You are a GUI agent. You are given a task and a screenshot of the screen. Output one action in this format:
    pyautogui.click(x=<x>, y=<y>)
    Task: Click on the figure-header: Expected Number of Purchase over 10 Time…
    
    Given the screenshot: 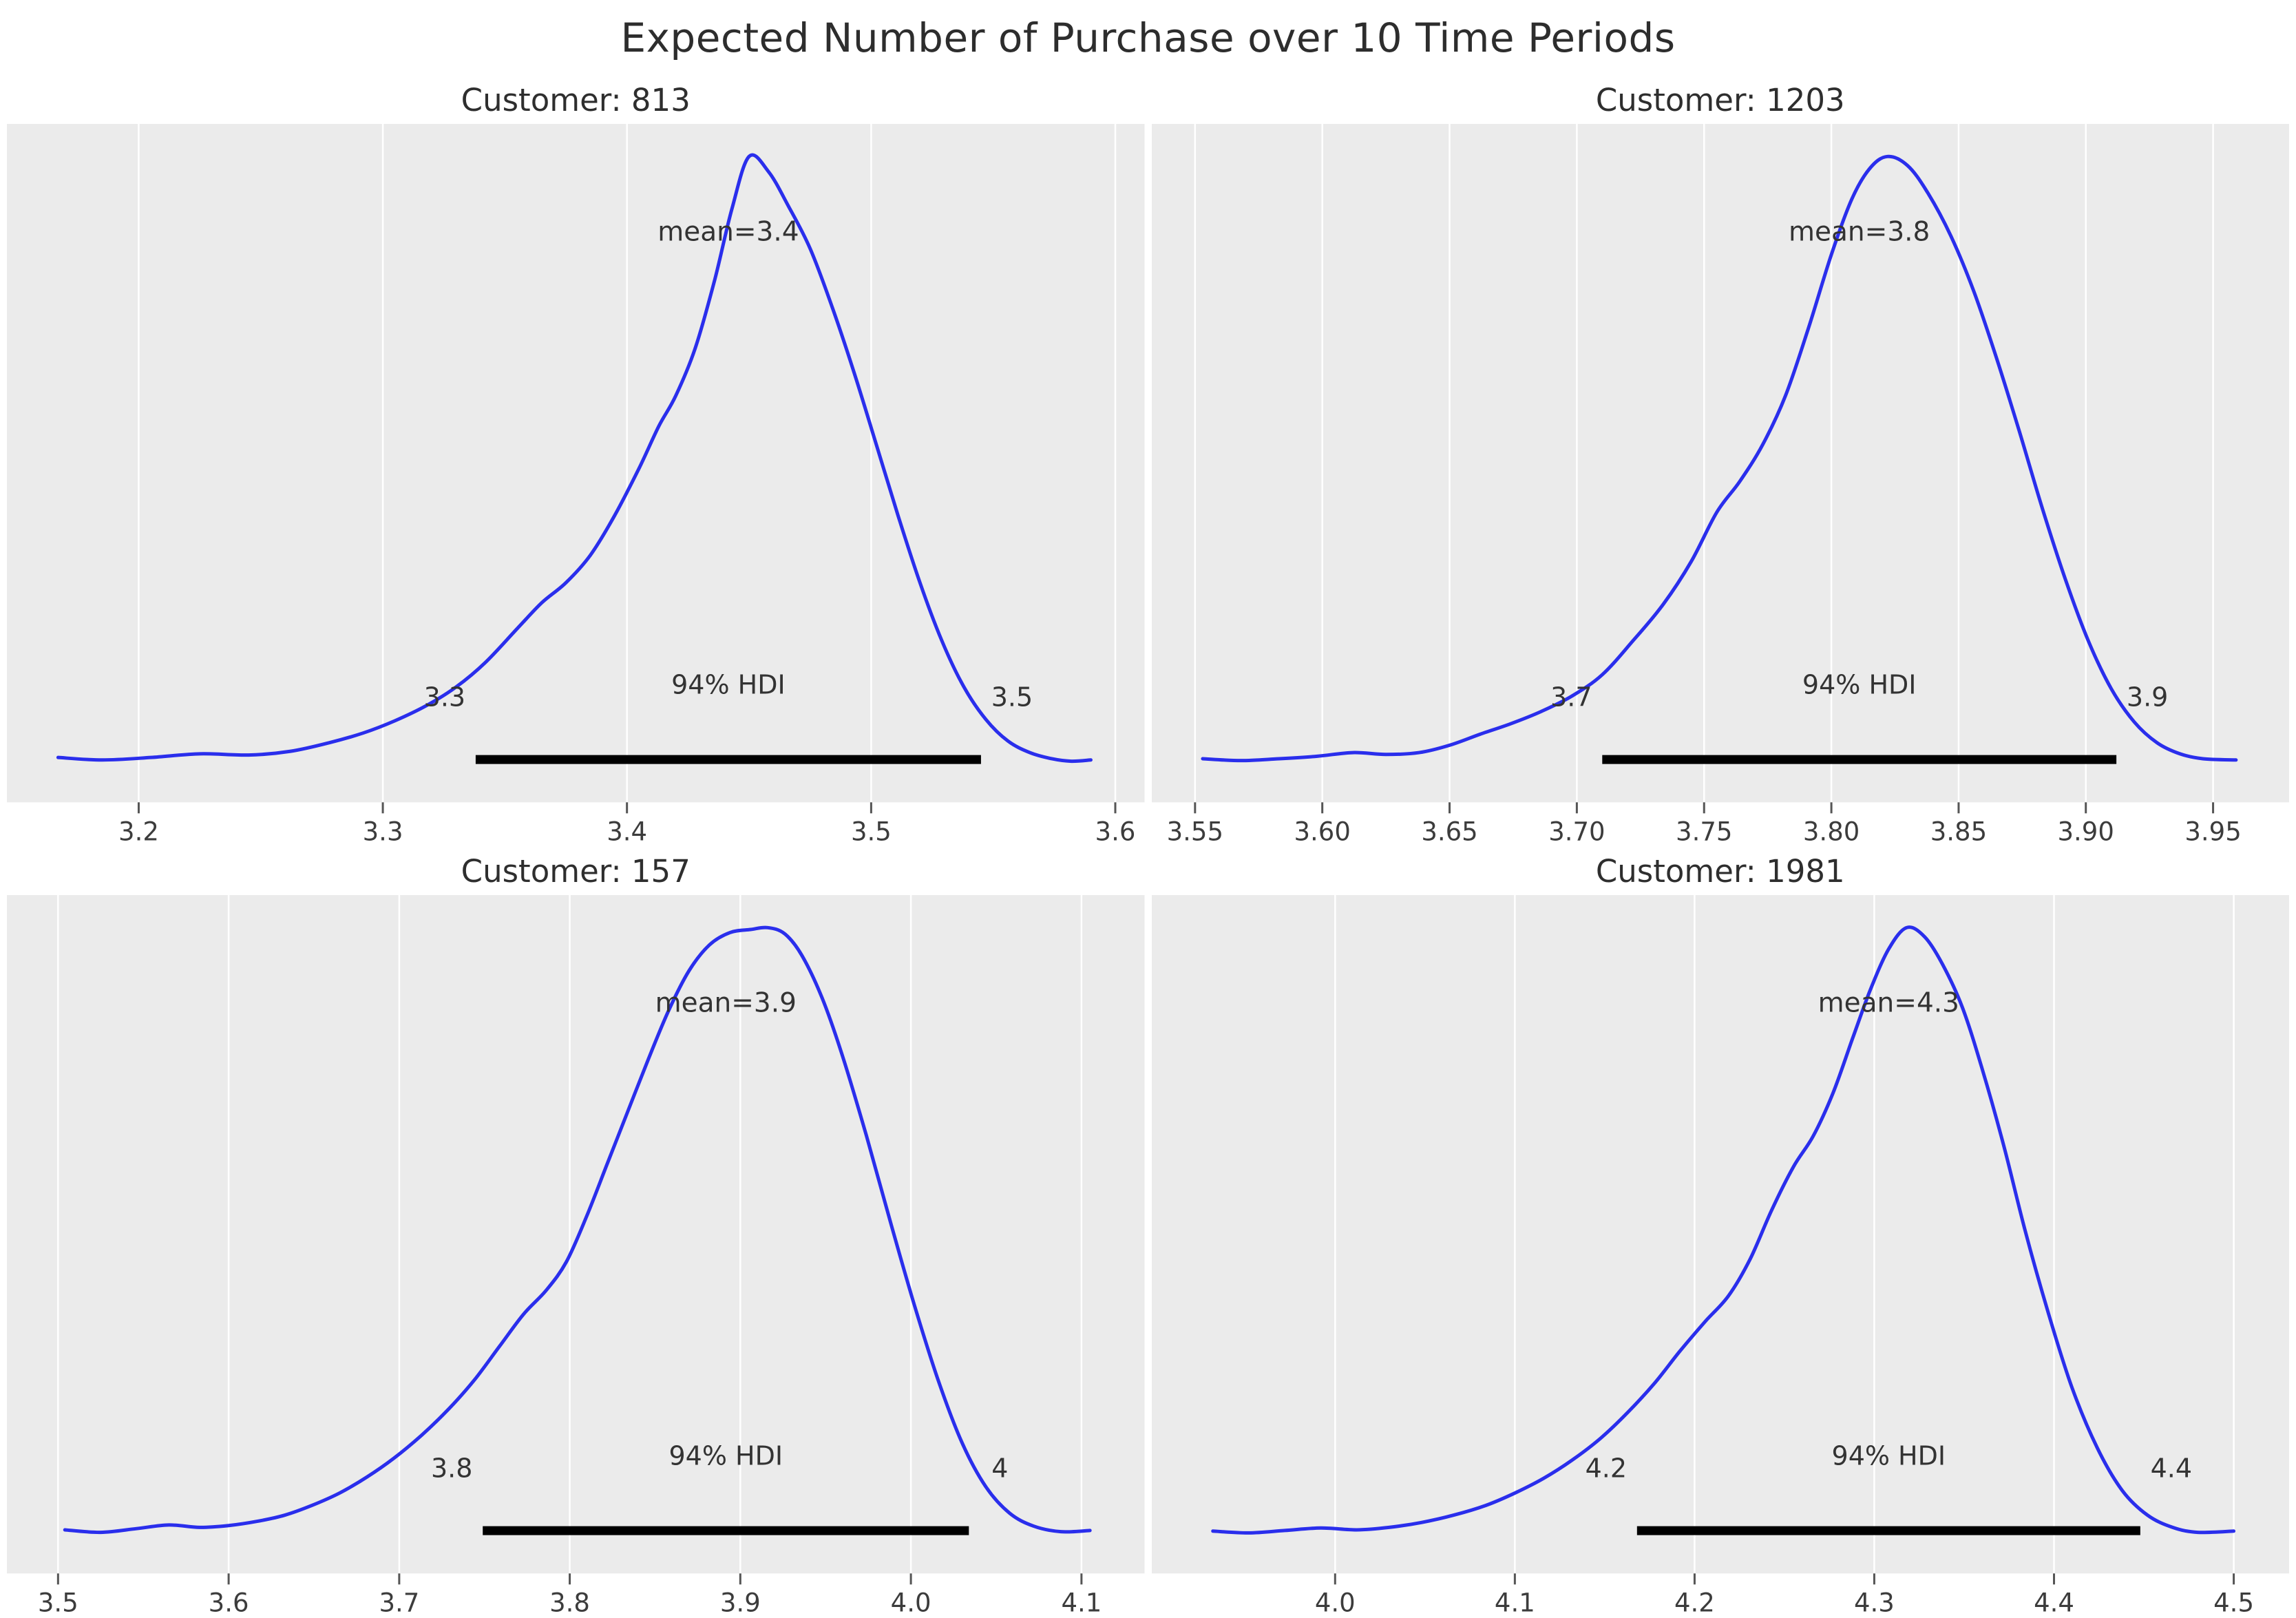 What is the action you would take?
    pyautogui.click(x=1148, y=38)
    